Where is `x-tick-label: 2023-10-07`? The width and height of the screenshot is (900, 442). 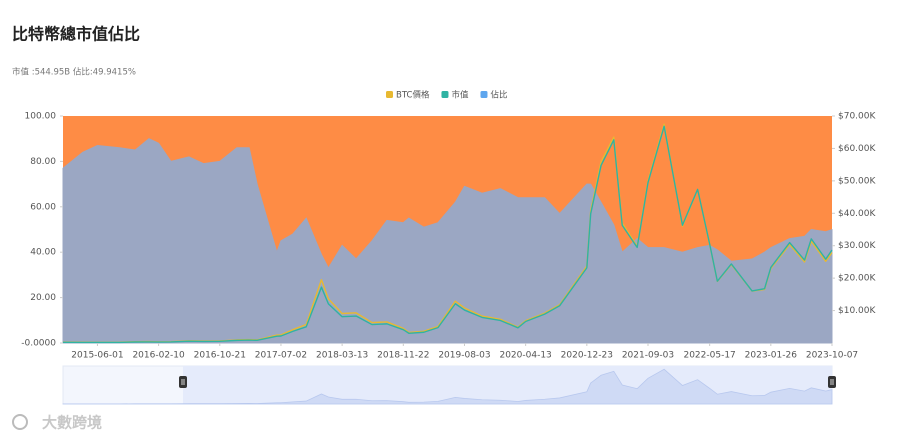 x-tick-label: 2023-10-07 is located at coordinates (832, 356).